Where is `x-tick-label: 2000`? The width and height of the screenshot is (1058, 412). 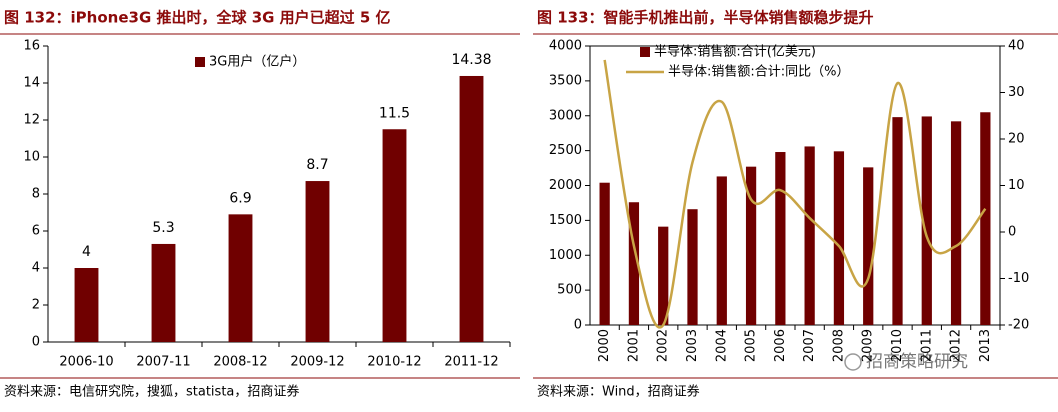 x-tick-label: 2000 is located at coordinates (604, 345).